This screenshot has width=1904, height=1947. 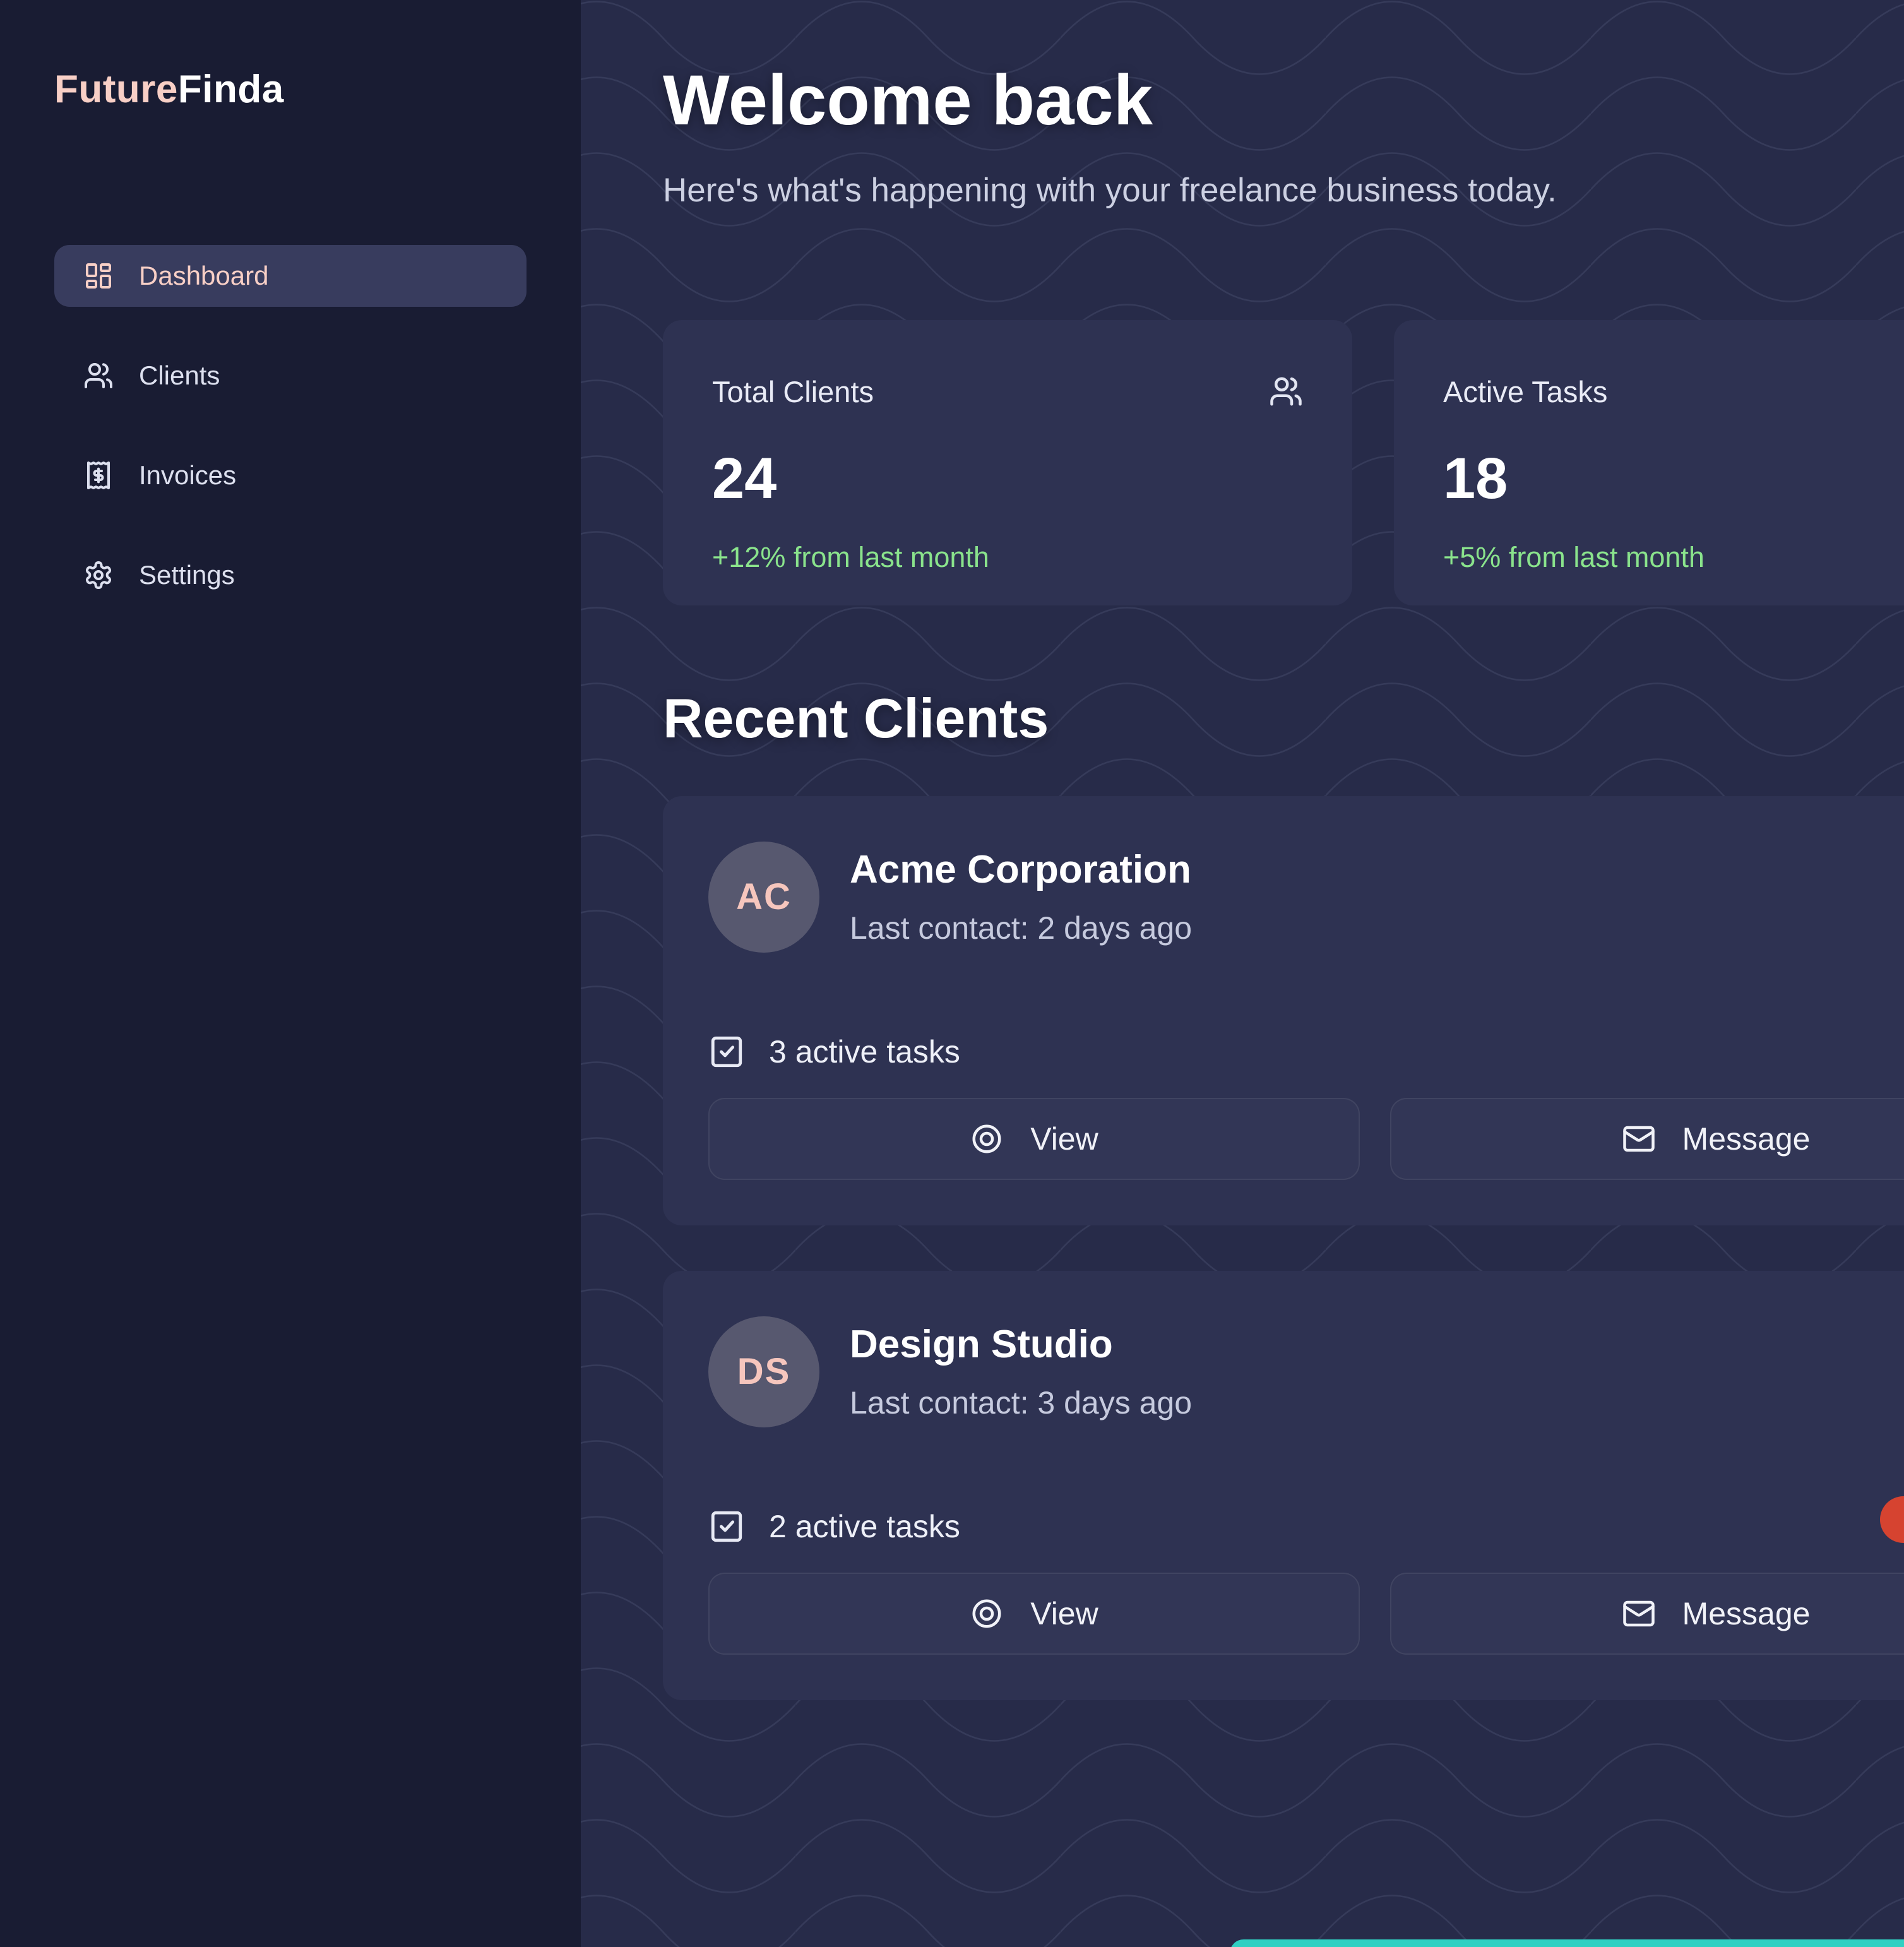 What do you see at coordinates (1306, 1526) in the screenshot?
I see `active-tasks-row: 2 active tasks` at bounding box center [1306, 1526].